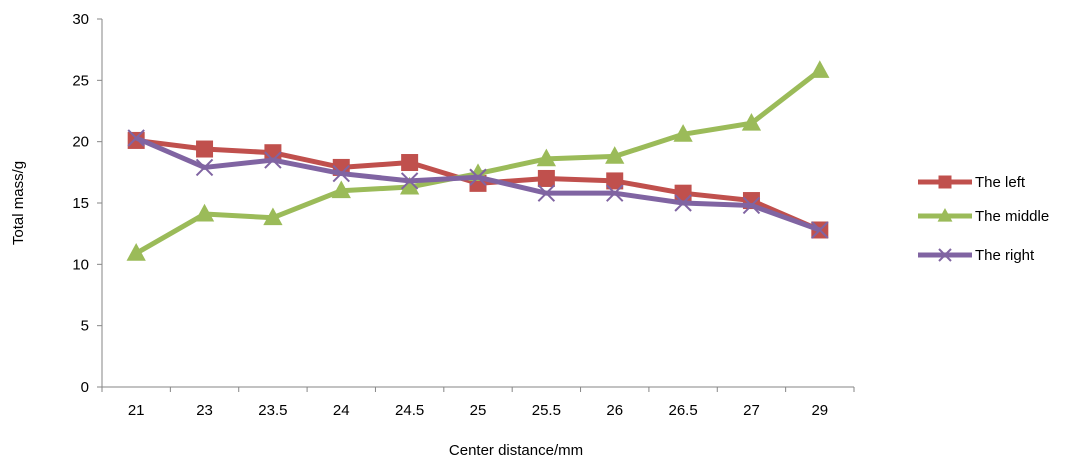 The image size is (1074, 459). What do you see at coordinates (1012, 216) in the screenshot?
I see `legend-label: The middle` at bounding box center [1012, 216].